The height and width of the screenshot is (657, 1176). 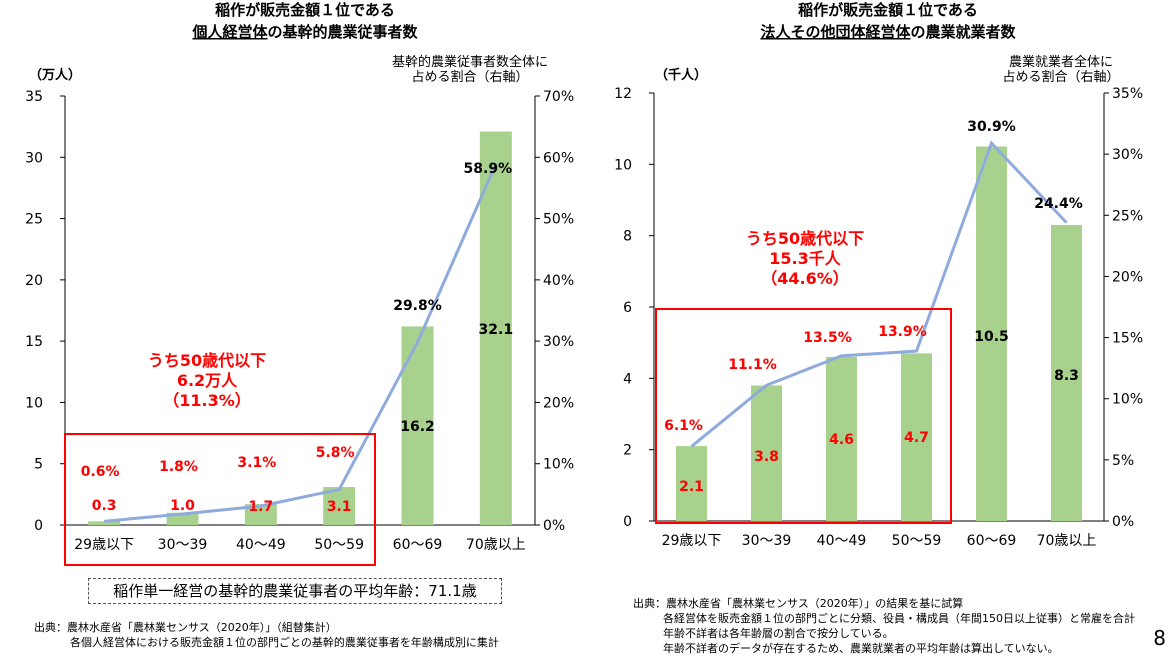 What do you see at coordinates (1127, 94) in the screenshot?
I see `y2-tick-label: 35%` at bounding box center [1127, 94].